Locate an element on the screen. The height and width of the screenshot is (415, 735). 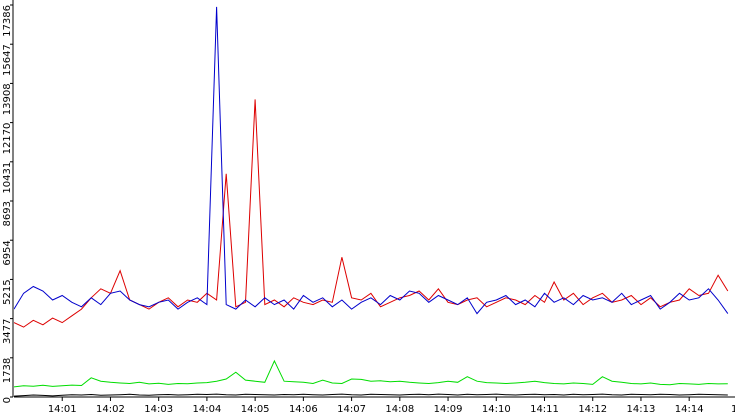
y-tick-label: 8693 is located at coordinates (7, 213).